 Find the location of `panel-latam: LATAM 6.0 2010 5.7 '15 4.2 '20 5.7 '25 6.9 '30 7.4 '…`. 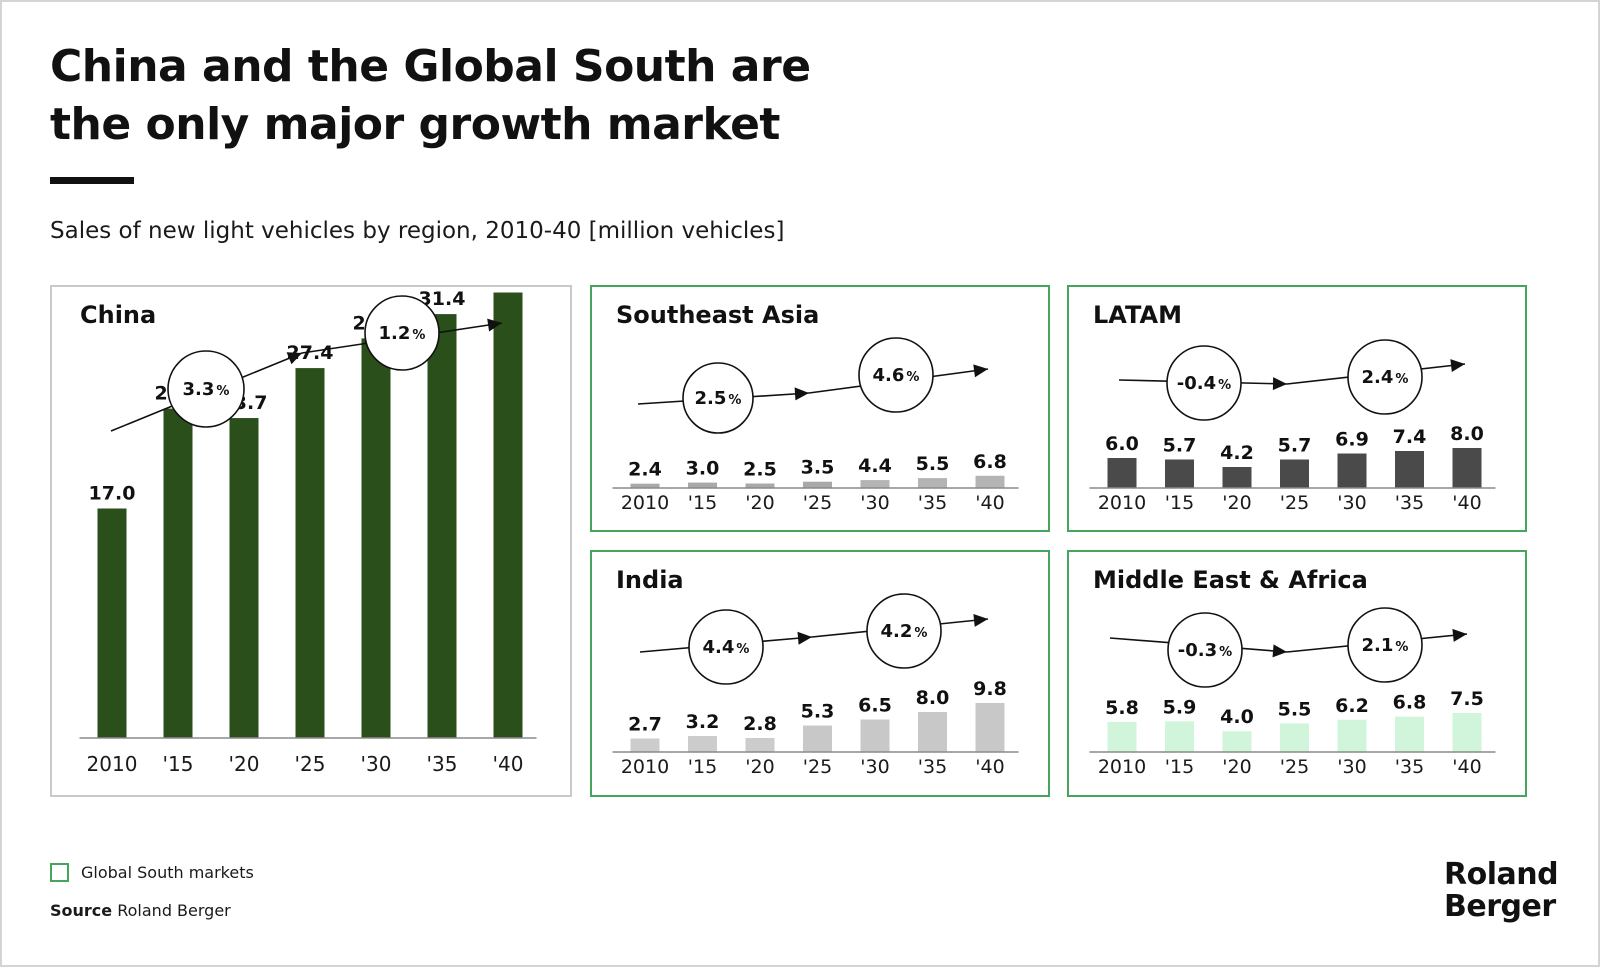

panel-latam: LATAM 6.0 2010 5.7 '15 4.2 '20 5.7 '25 6.9 '30 7.4 '… is located at coordinates (1297, 408).